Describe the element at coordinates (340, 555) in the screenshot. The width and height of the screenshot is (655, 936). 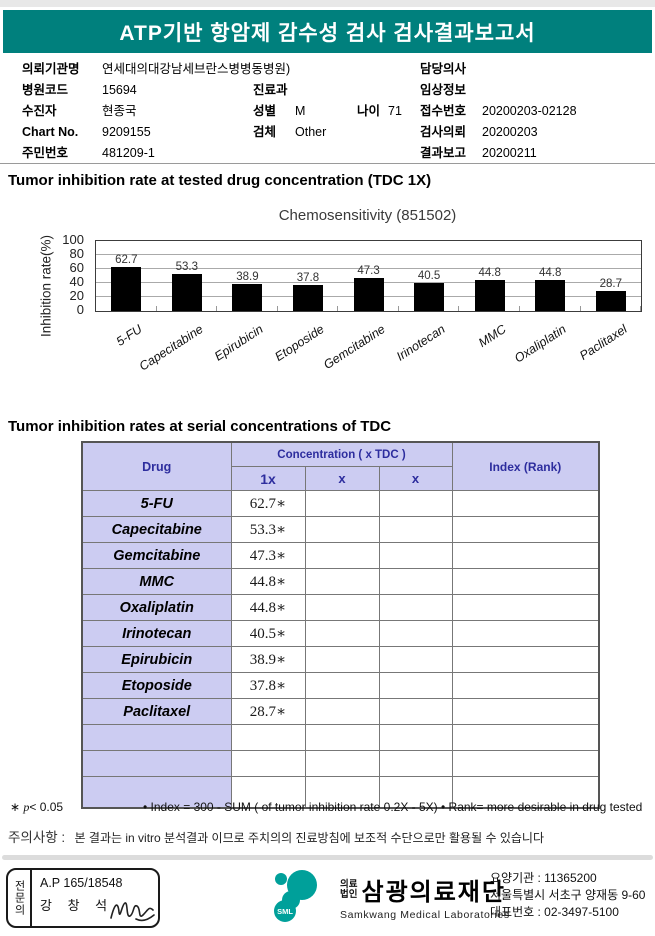
I see `table-row: Gemcitabine 47.3∗` at that location.